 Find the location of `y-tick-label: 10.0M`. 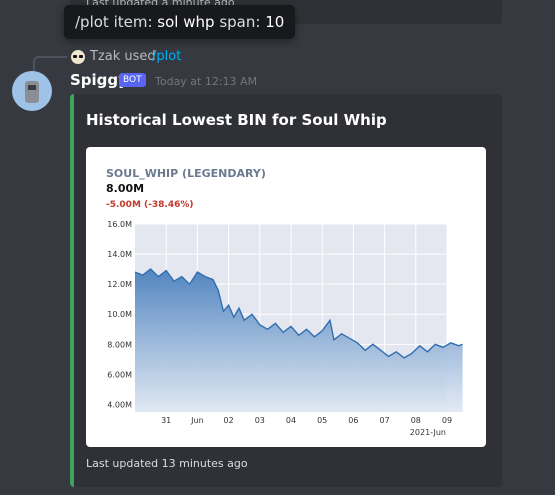

y-tick-label: 10.0M is located at coordinates (119, 314).